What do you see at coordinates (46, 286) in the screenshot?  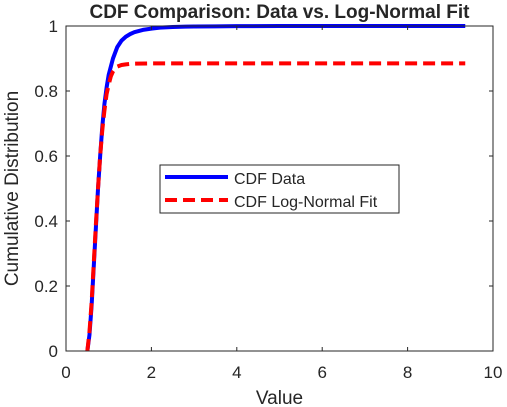 I see `y-tick-label: 0.2` at bounding box center [46, 286].